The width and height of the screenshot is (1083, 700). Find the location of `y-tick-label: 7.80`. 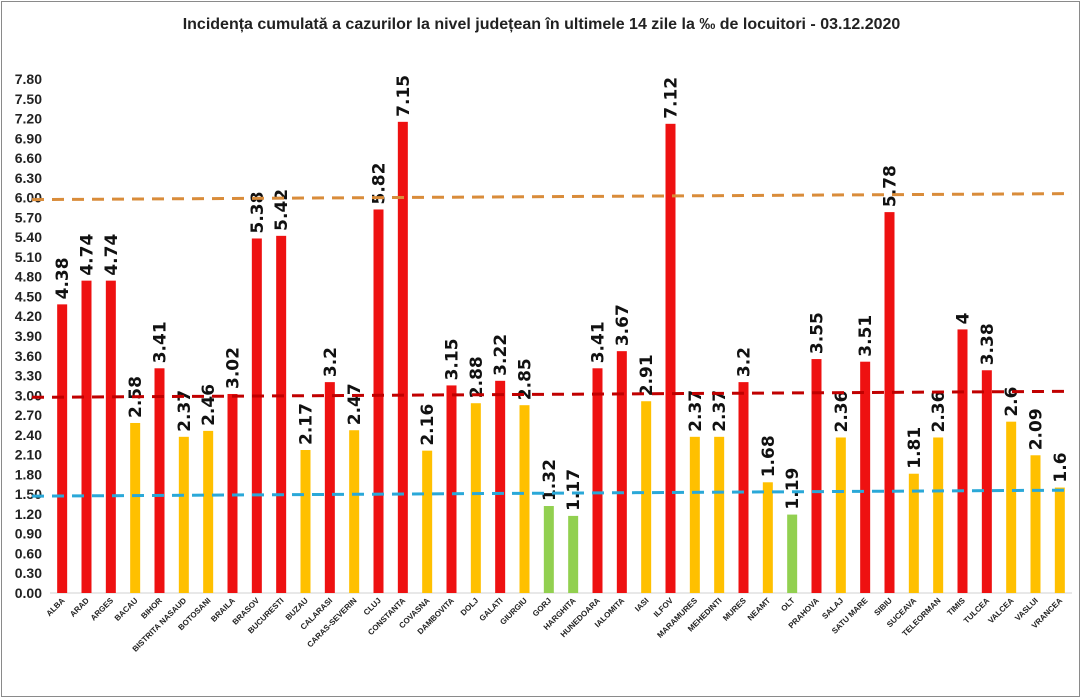

y-tick-label: 7.80 is located at coordinates (28, 79).